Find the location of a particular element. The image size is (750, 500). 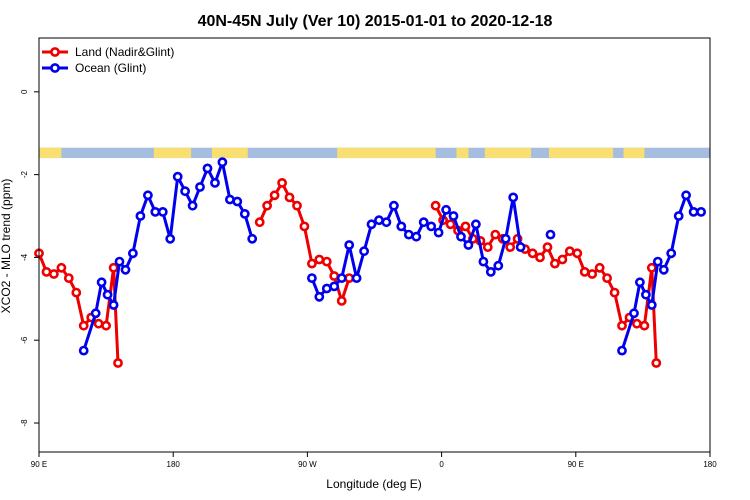

legend-marker is located at coordinates (55, 52).